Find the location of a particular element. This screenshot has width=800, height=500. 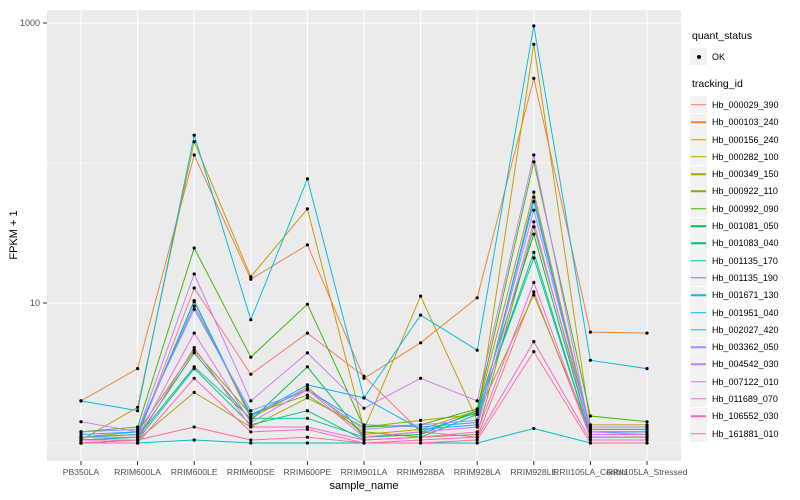

legend-item: Hb_000922_110 is located at coordinates (744, 191).